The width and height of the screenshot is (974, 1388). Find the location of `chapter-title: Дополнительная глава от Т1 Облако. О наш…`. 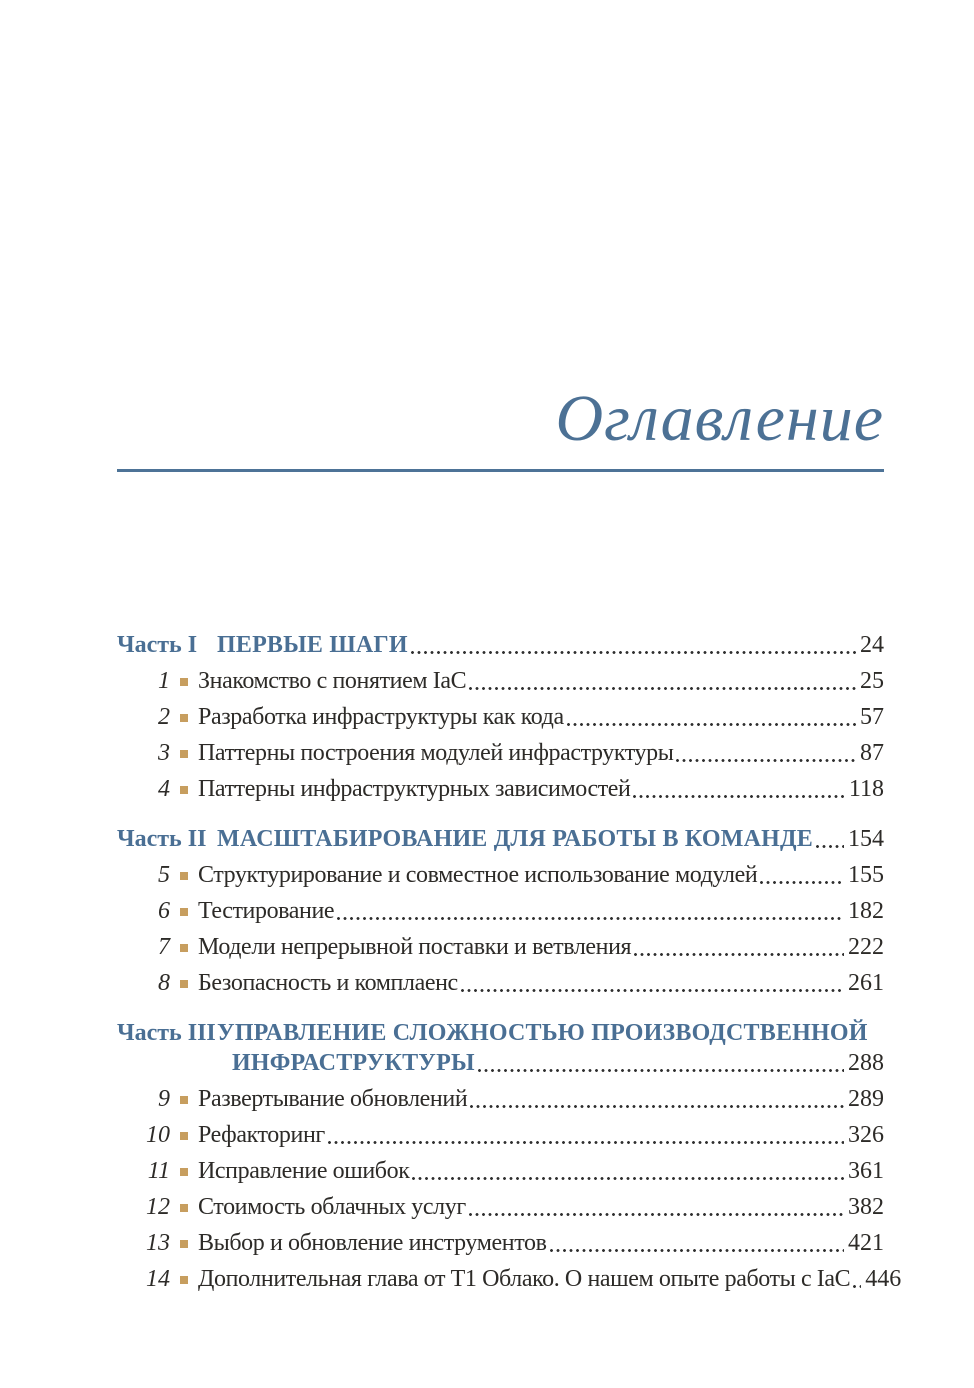

chapter-title: Дополнительная глава от Т1 Облако. О наш… is located at coordinates (524, 1279).